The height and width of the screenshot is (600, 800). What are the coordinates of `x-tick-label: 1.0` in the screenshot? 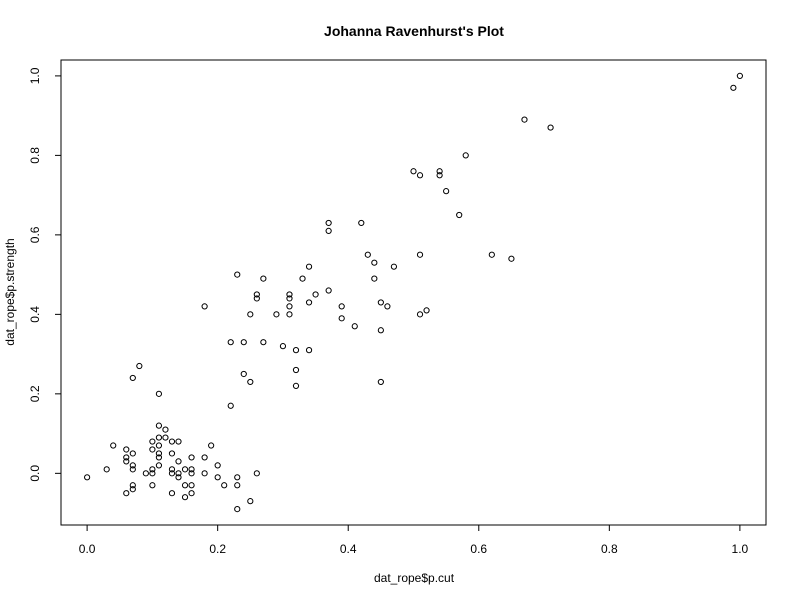 It's located at (740, 549).